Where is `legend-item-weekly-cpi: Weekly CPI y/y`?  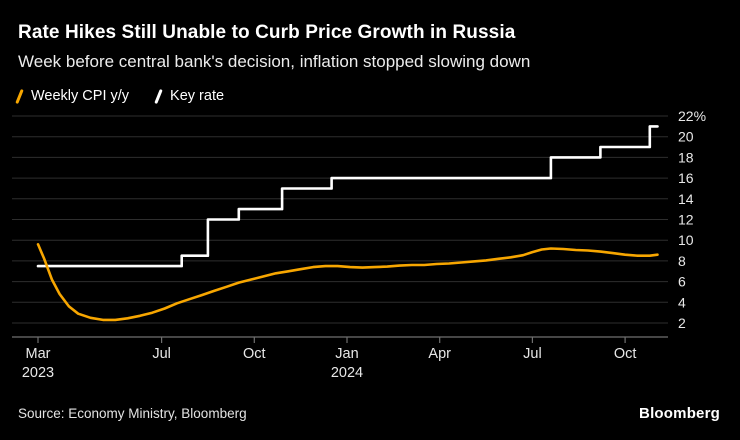
legend-item-weekly-cpi: Weekly CPI y/y is located at coordinates (72, 96).